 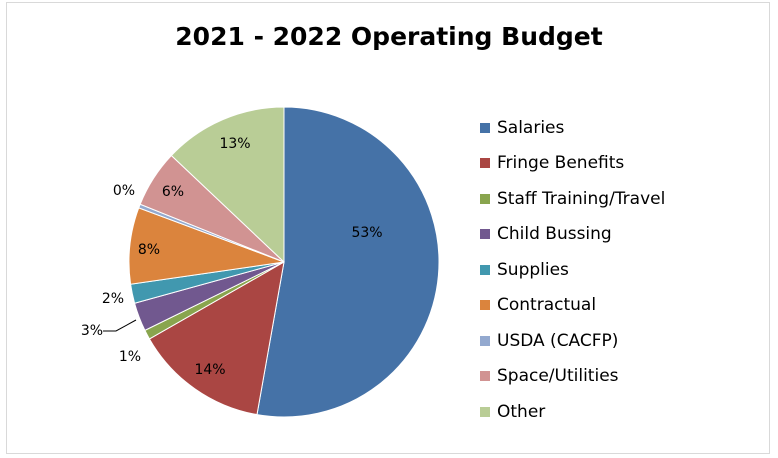 I want to click on legend-item: Staff Training/Travel, so click(x=572, y=199).